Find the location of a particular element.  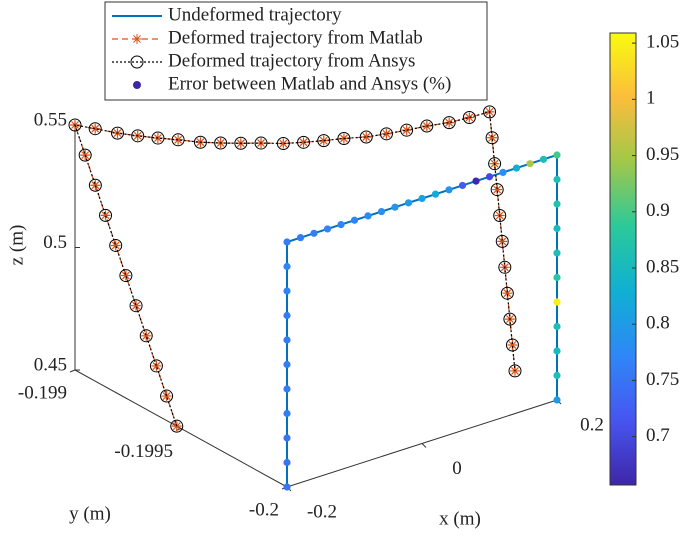

colorbar-tick-label: 1.05 is located at coordinates (662, 41).